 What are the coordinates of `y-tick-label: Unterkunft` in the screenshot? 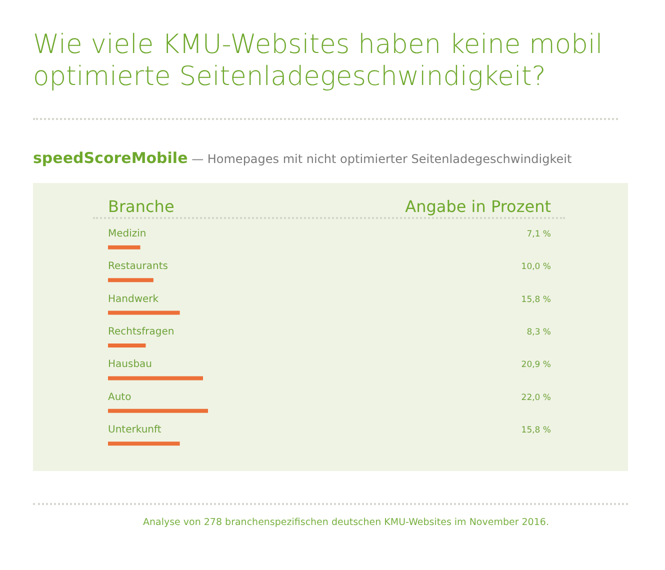 It's located at (135, 430).